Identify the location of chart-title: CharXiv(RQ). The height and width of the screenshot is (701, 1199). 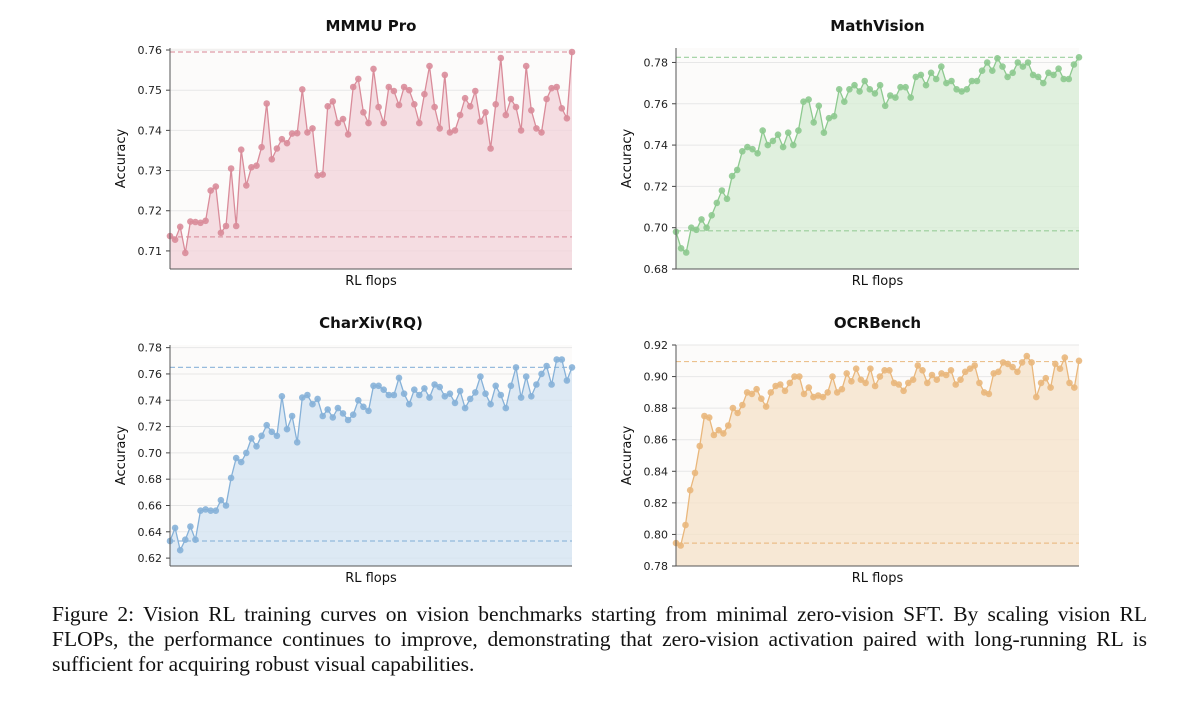
(371, 323).